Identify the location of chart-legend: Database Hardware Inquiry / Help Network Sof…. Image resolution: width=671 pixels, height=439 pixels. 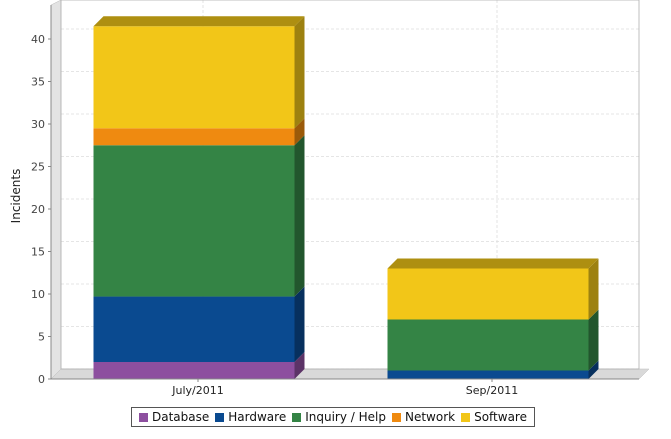
(333, 417).